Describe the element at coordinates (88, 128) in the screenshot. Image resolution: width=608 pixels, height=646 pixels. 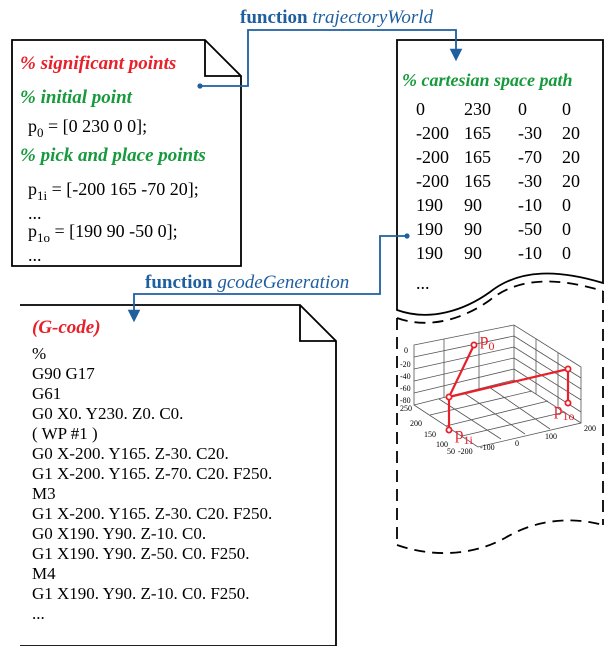
I see `p0-definition: p0 = [0 230 0 0];` at that location.